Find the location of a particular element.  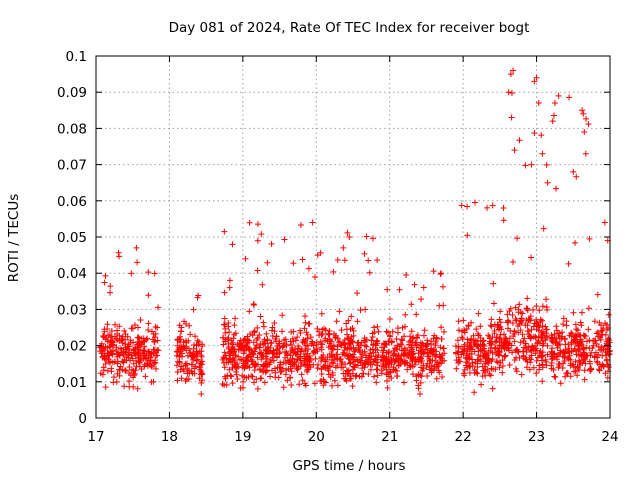

x-tick-label: 18 is located at coordinates (169, 437).